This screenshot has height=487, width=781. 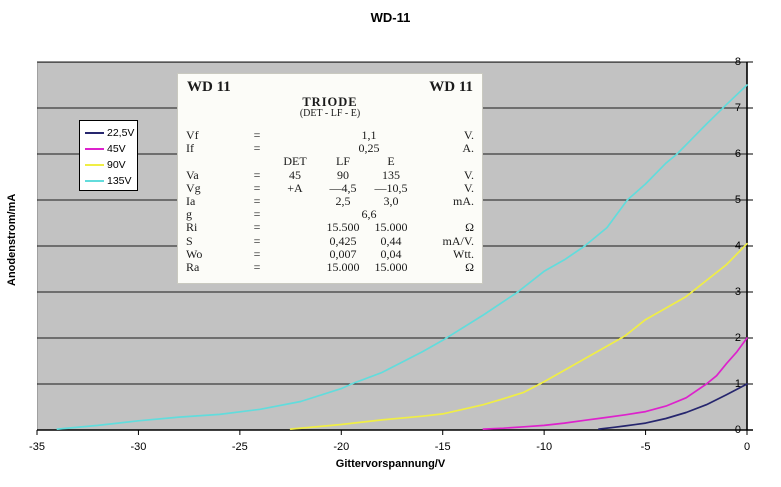 I want to click on ds-param-label: If, so click(x=190, y=148).